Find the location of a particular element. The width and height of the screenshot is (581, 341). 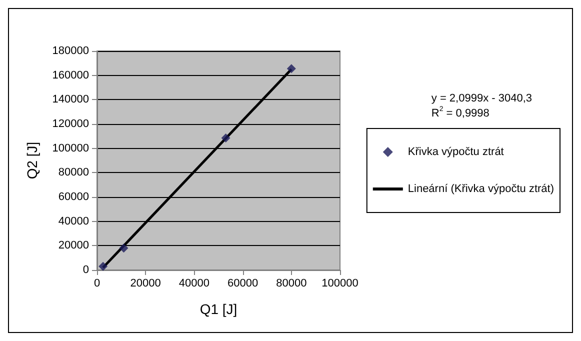

x-tick-label: 20000 is located at coordinates (145, 284).